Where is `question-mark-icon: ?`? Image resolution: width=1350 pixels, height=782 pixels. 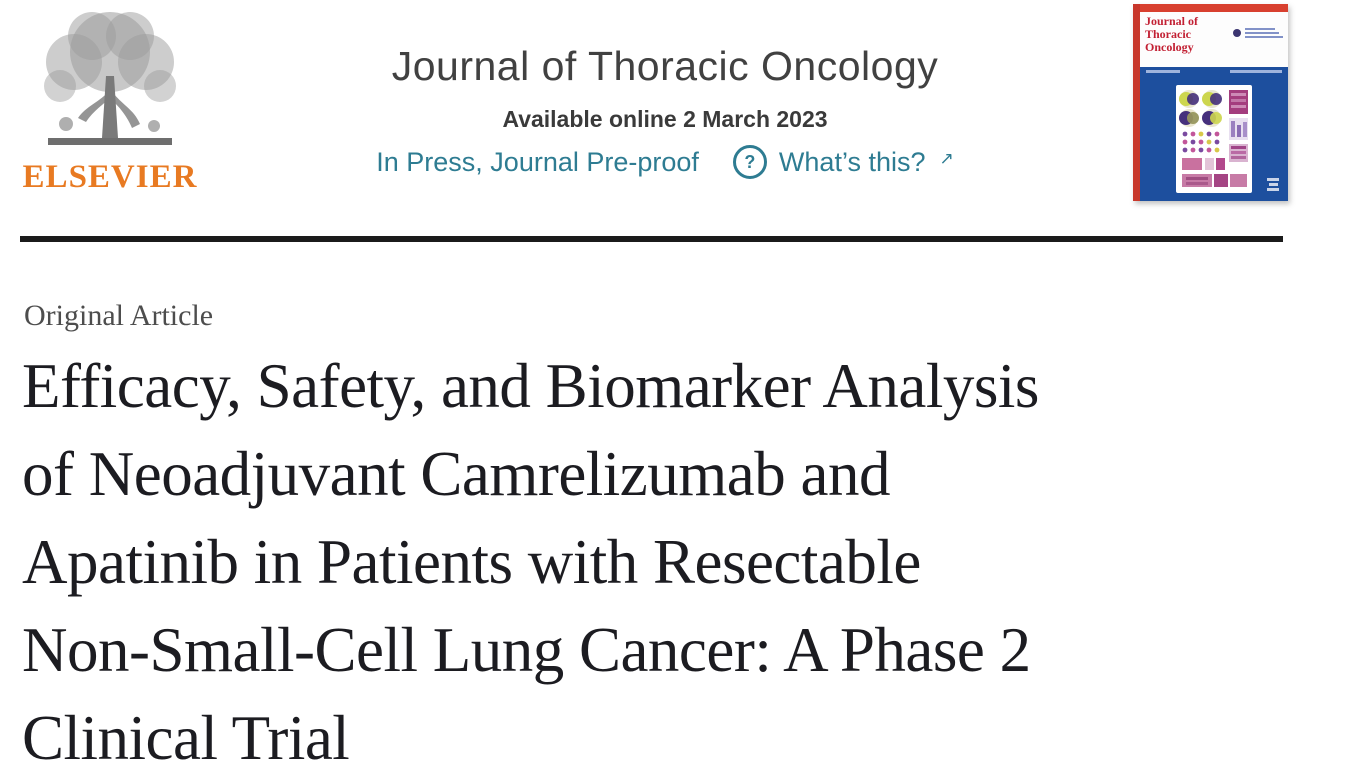 question-mark-icon: ? is located at coordinates (749, 162).